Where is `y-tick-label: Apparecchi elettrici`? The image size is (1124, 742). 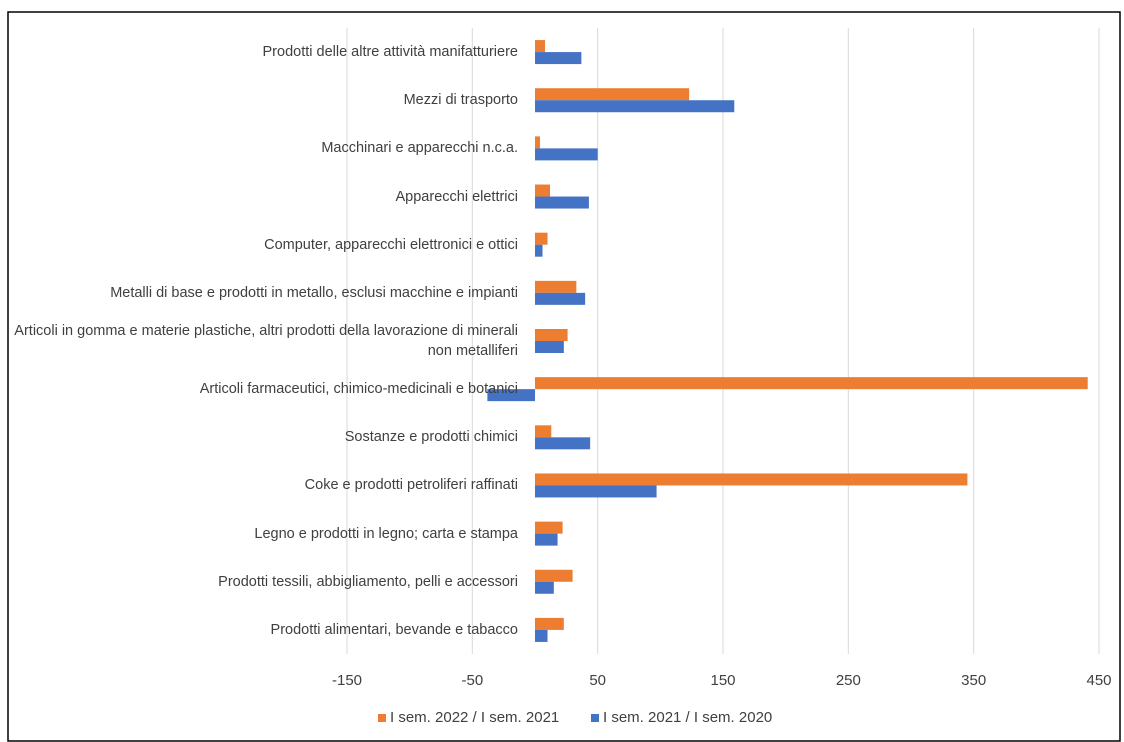 y-tick-label: Apparecchi elettrici is located at coordinates (457, 196).